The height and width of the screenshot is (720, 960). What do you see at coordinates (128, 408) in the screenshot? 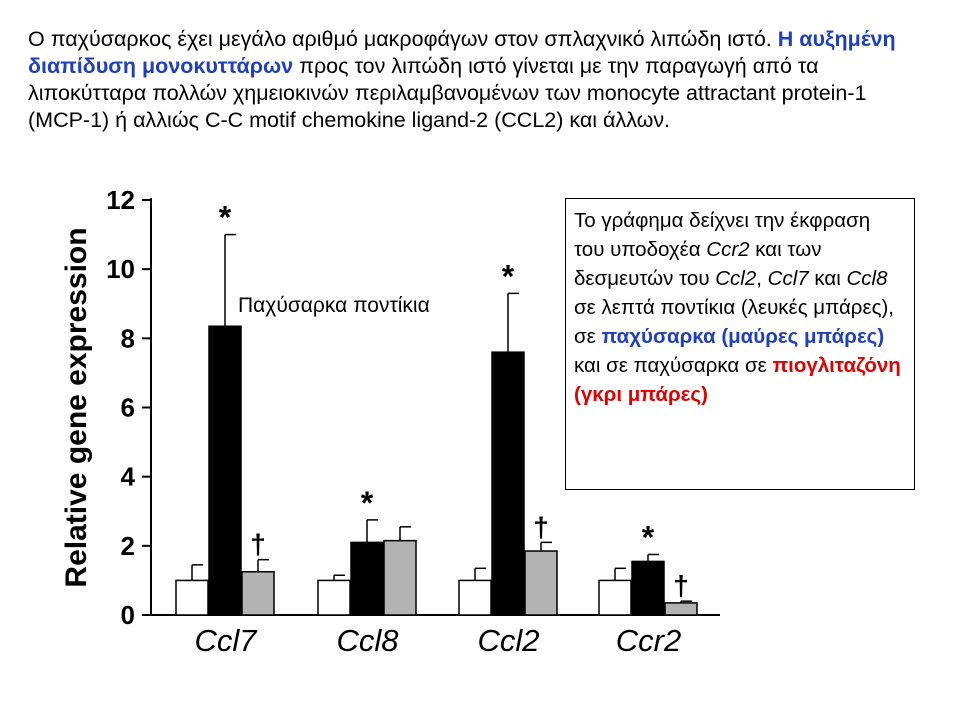
I see `y-tick-label: 6` at bounding box center [128, 408].